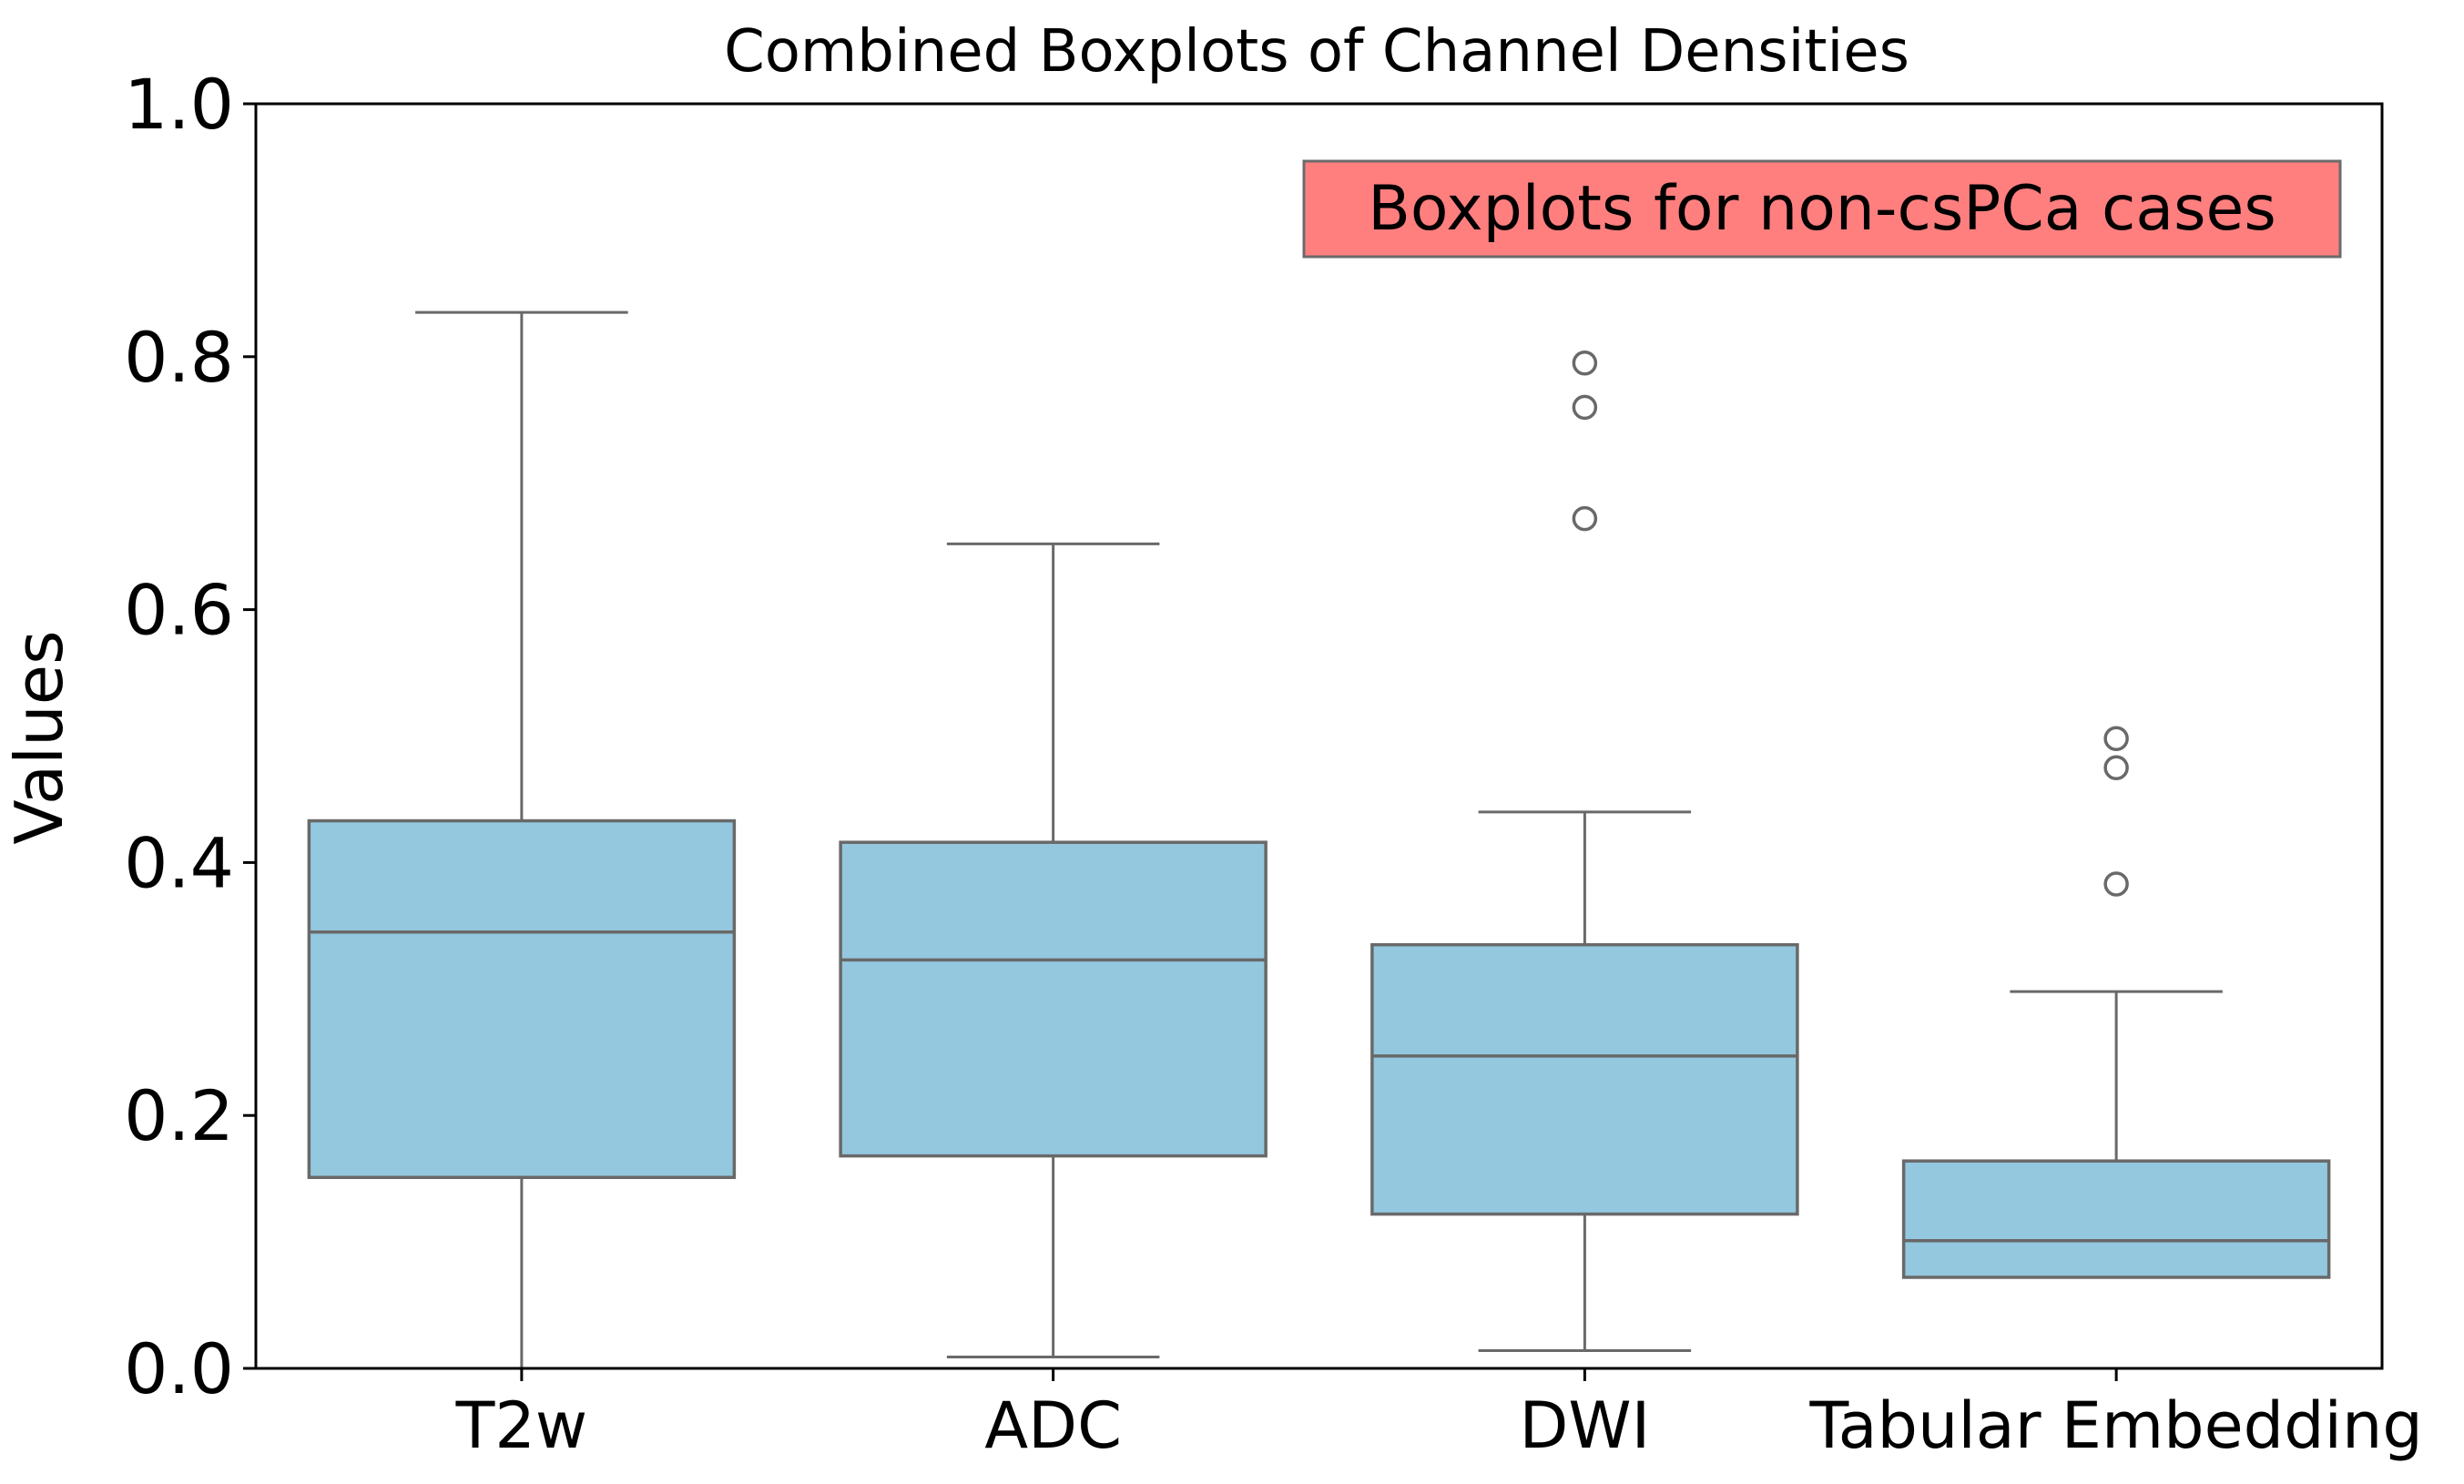 The image size is (2464, 1484). I want to click on annotation-box: Boxplots for non-csPCa cases, so click(1822, 209).